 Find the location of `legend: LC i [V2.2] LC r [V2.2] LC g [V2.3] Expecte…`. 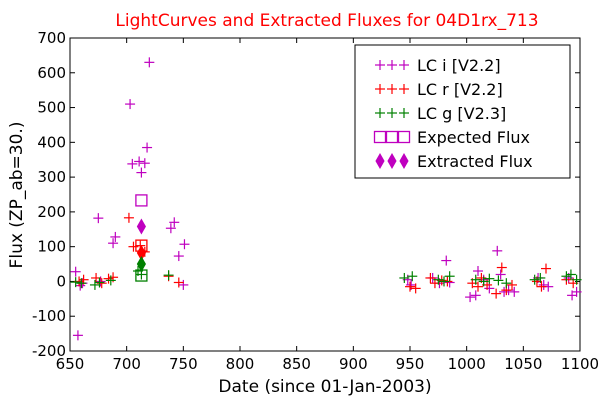

legend: LC i [V2.2] LC r [V2.2] LC g [V2.3] Expecte… is located at coordinates (462, 111).